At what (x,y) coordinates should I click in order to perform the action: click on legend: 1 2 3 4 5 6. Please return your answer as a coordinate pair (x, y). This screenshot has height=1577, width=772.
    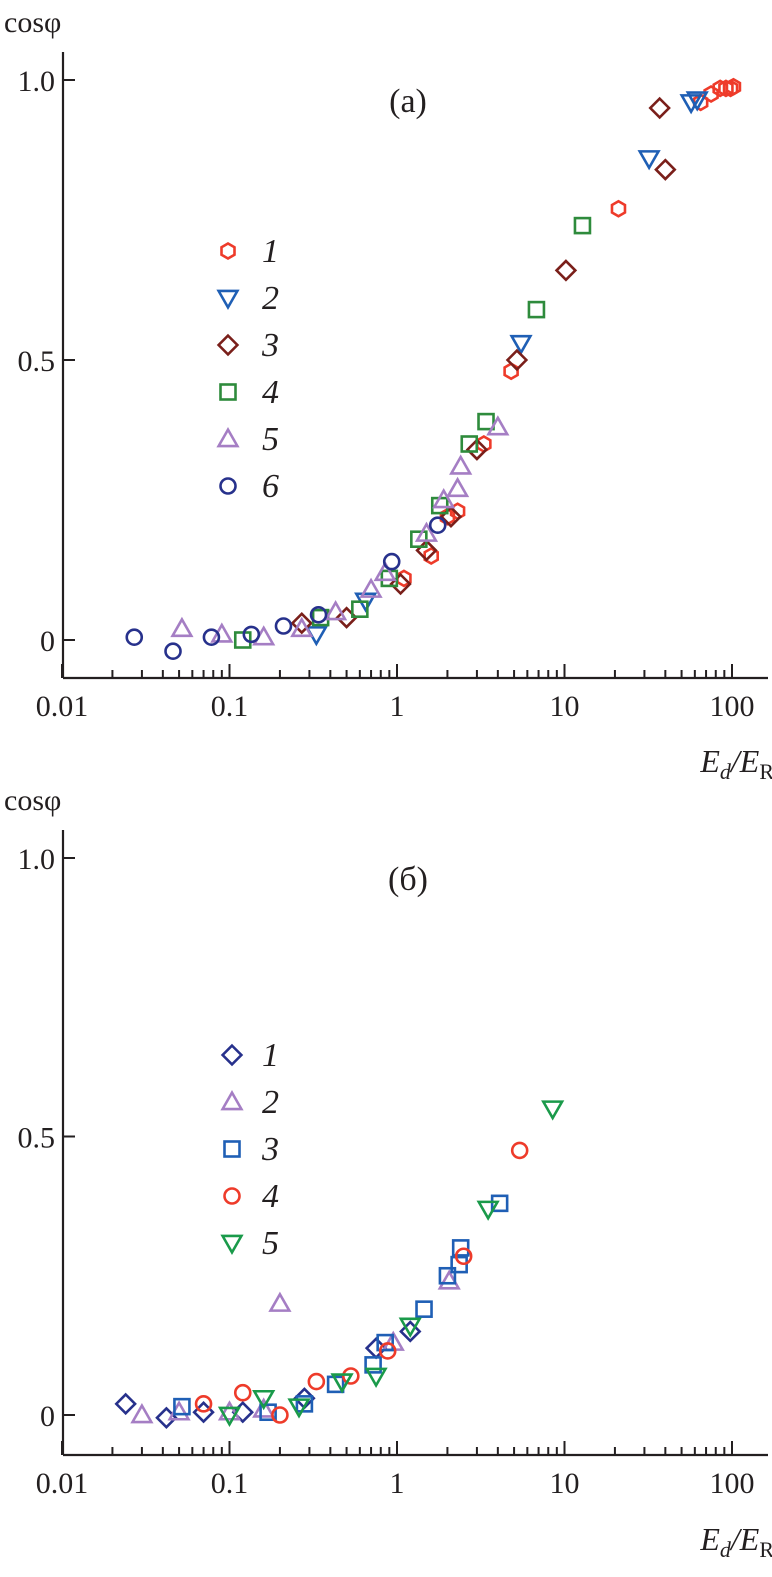
    Looking at the image, I should click on (247, 369).